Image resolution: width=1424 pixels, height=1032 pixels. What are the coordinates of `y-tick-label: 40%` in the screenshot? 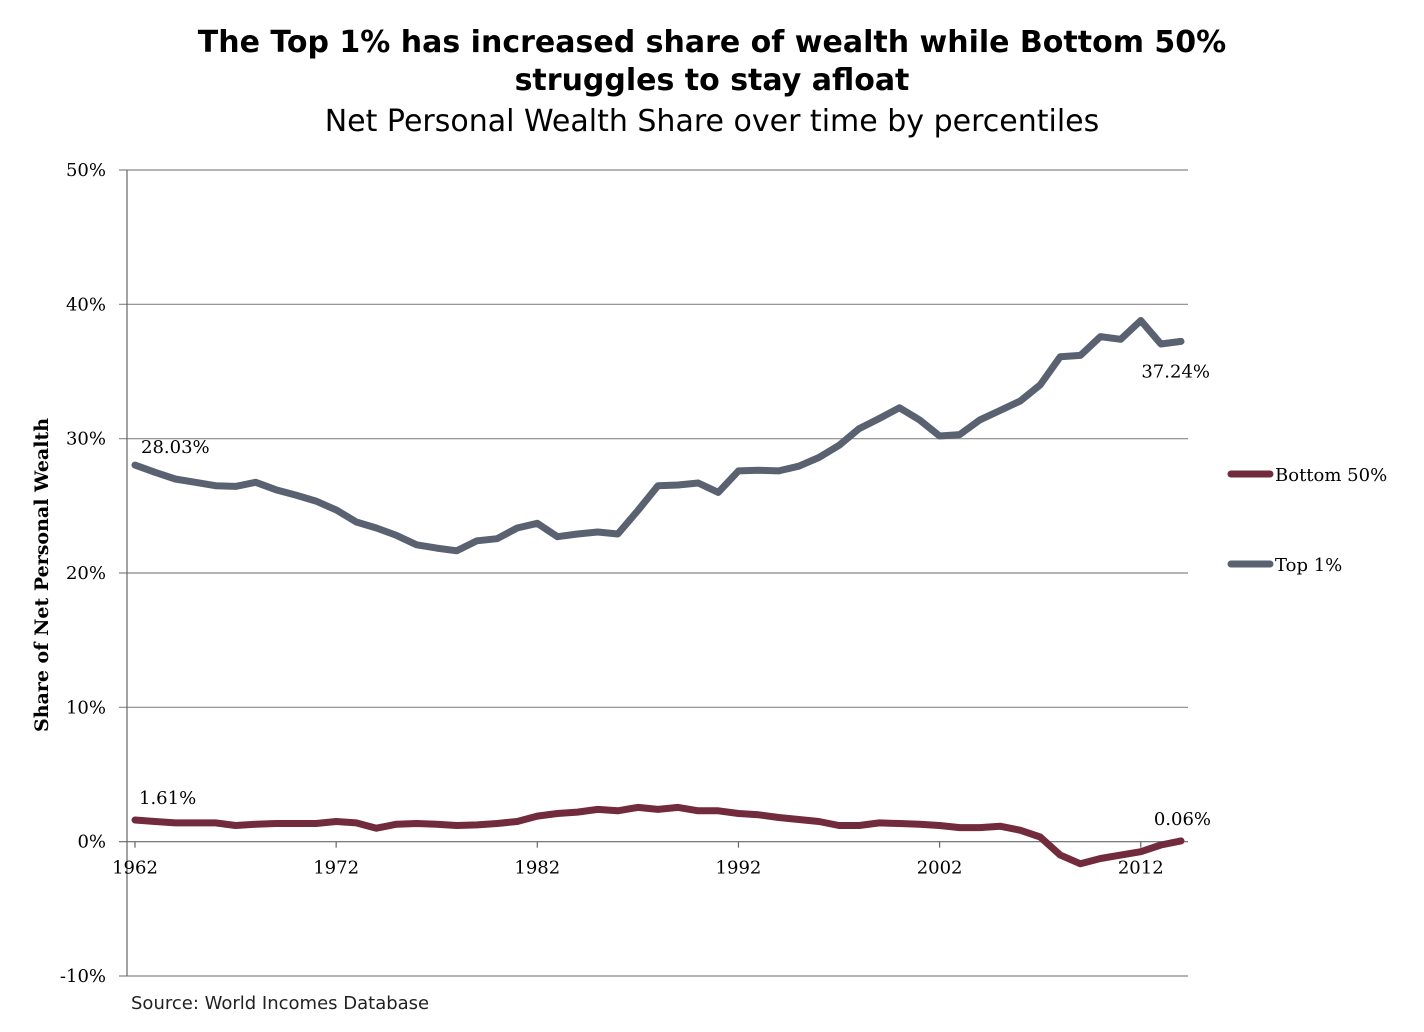 It's located at (86, 304).